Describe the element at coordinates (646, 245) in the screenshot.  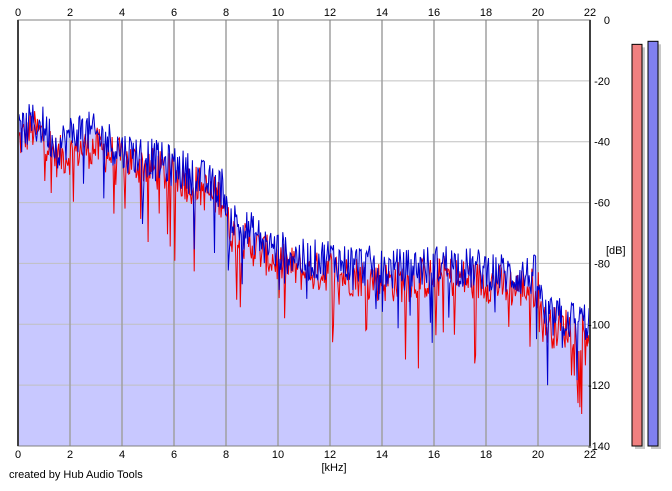
I see `channel-meters` at that location.